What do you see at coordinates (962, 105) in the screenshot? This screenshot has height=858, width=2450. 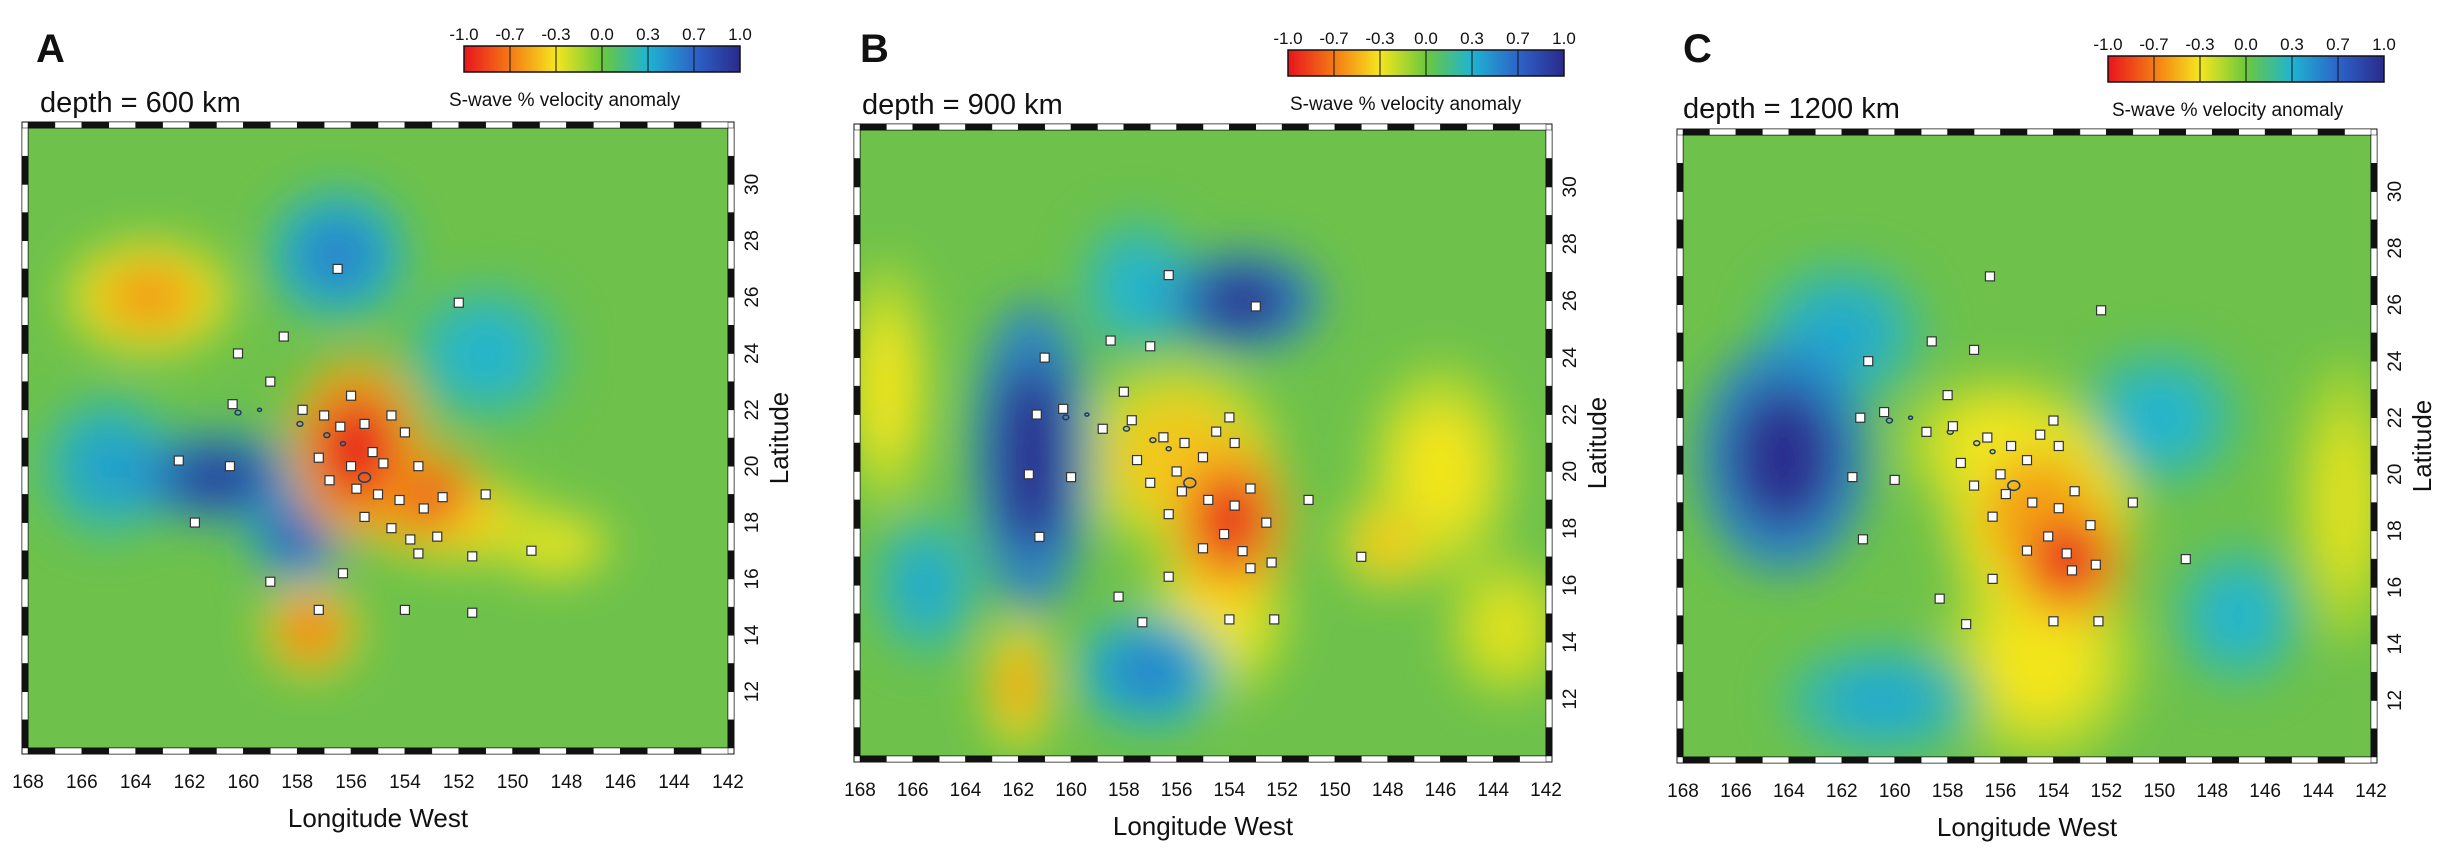 I see `depth-label: depth = 900 km` at bounding box center [962, 105].